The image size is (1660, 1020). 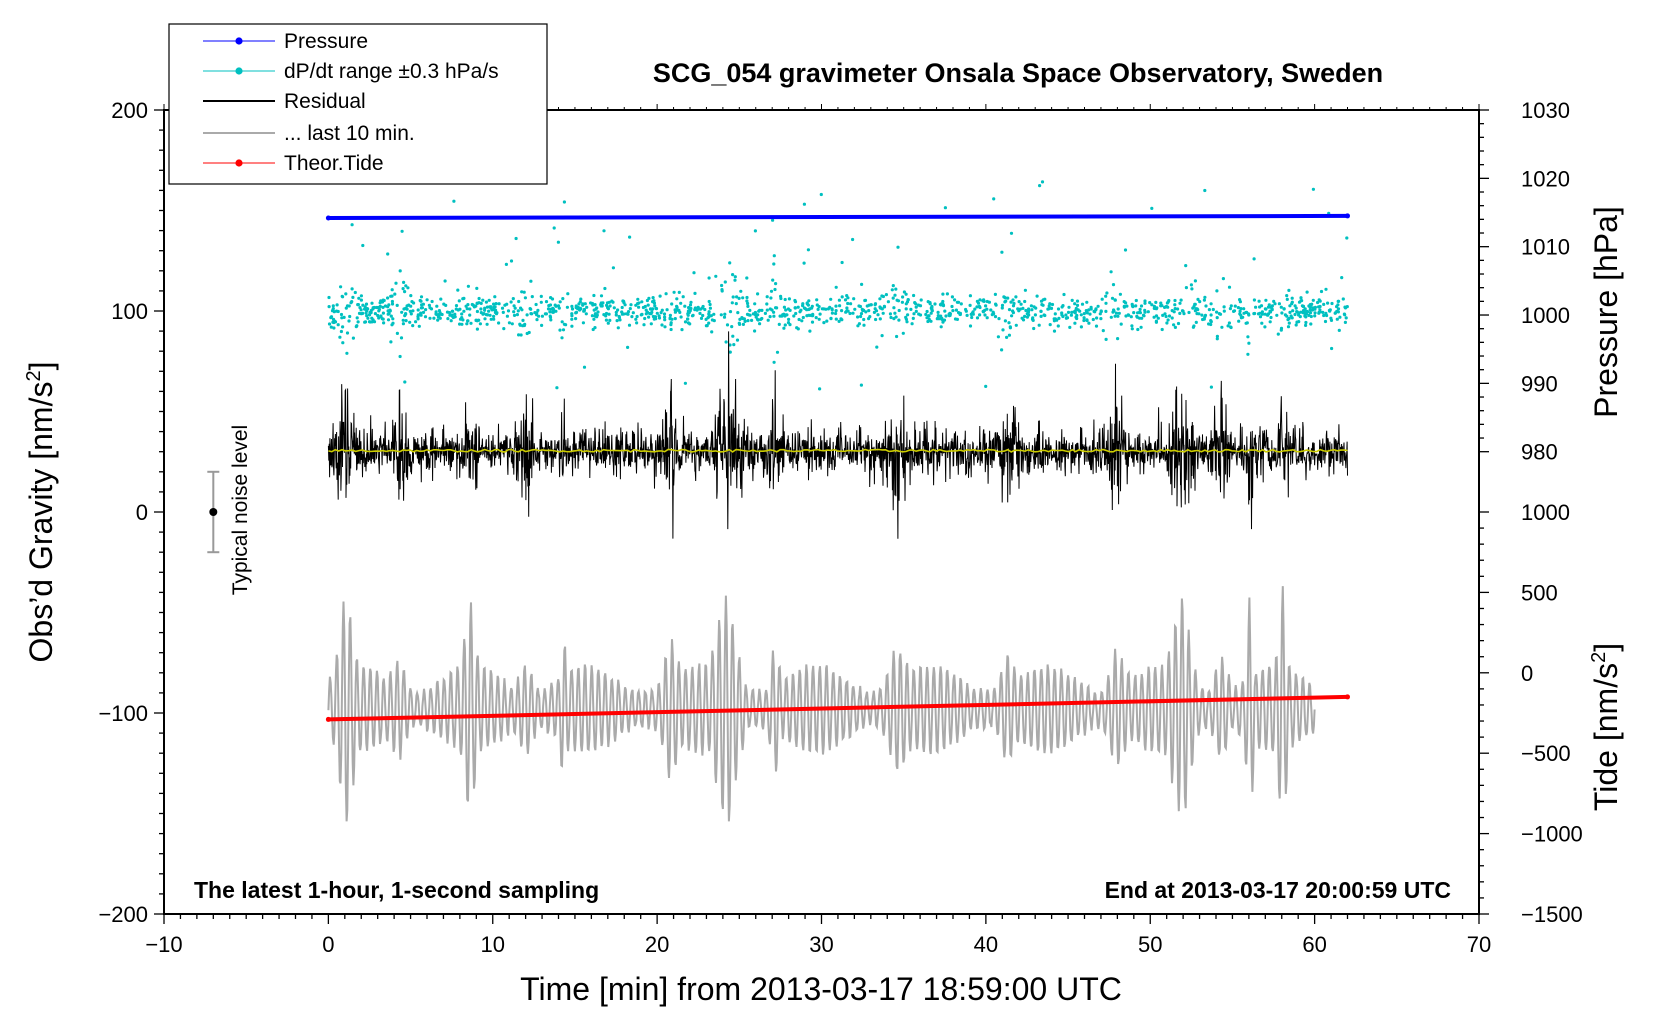 What do you see at coordinates (1314, 944) in the screenshot?
I see `x-tick-label: 60` at bounding box center [1314, 944].